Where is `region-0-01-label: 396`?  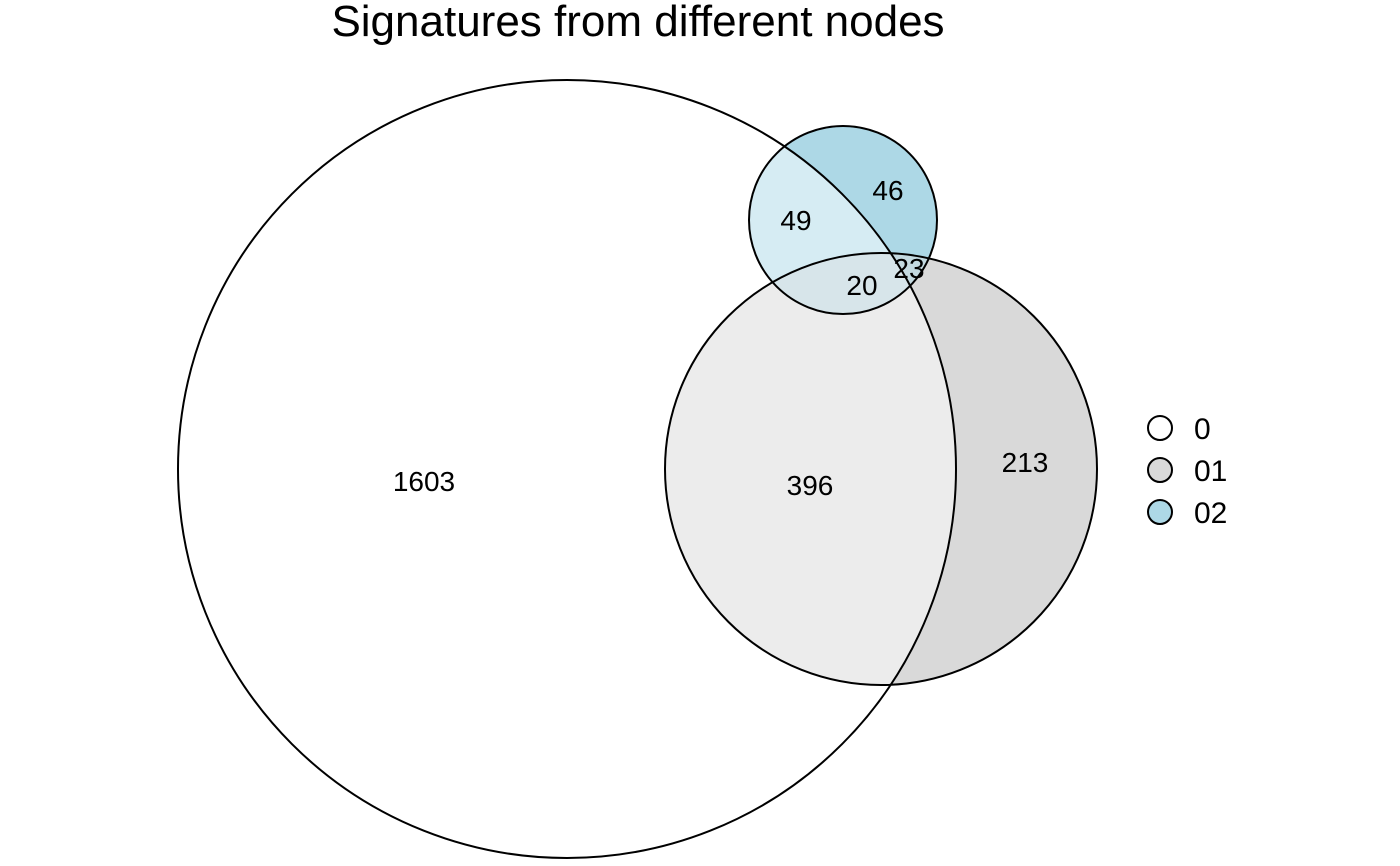
region-0-01-label: 396 is located at coordinates (810, 485).